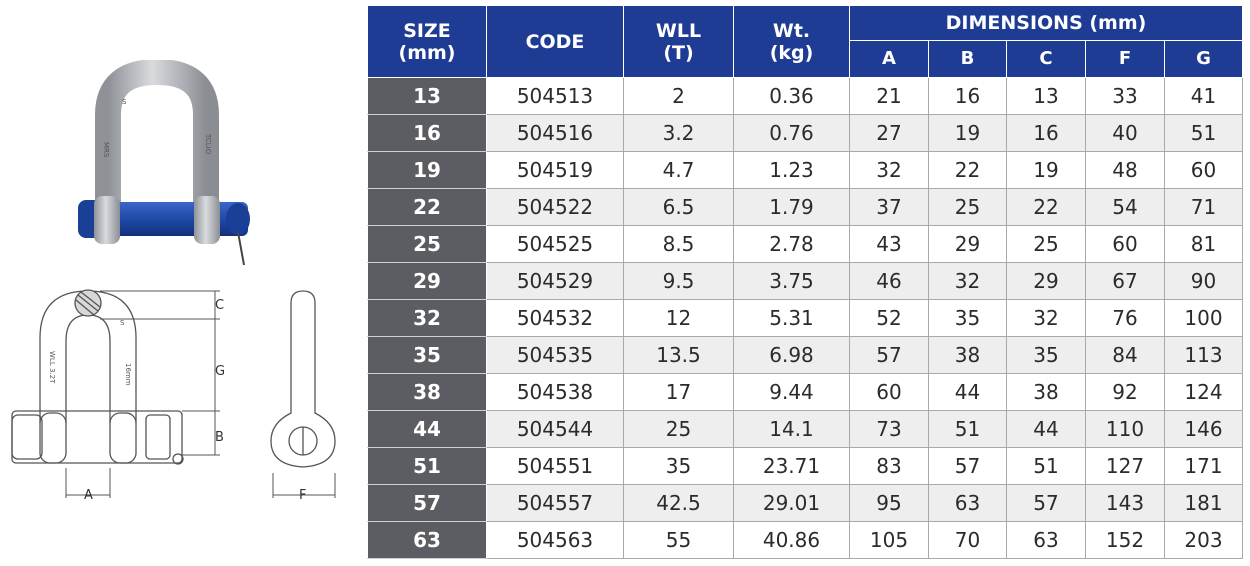 The height and width of the screenshot is (566, 1250). Describe the element at coordinates (555, 281) in the screenshot. I see `cell-code: 504529` at that location.